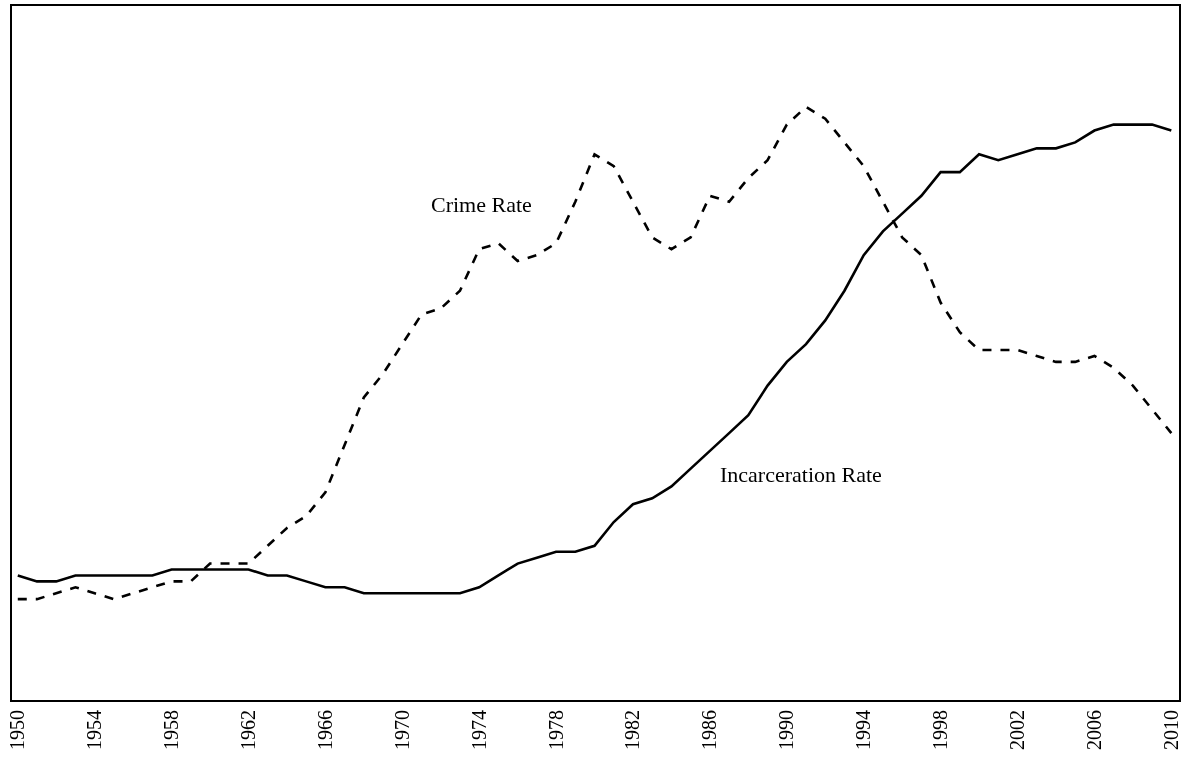 This screenshot has height=776, width=1186. I want to click on x-tick-label: 2010, so click(1170, 730).